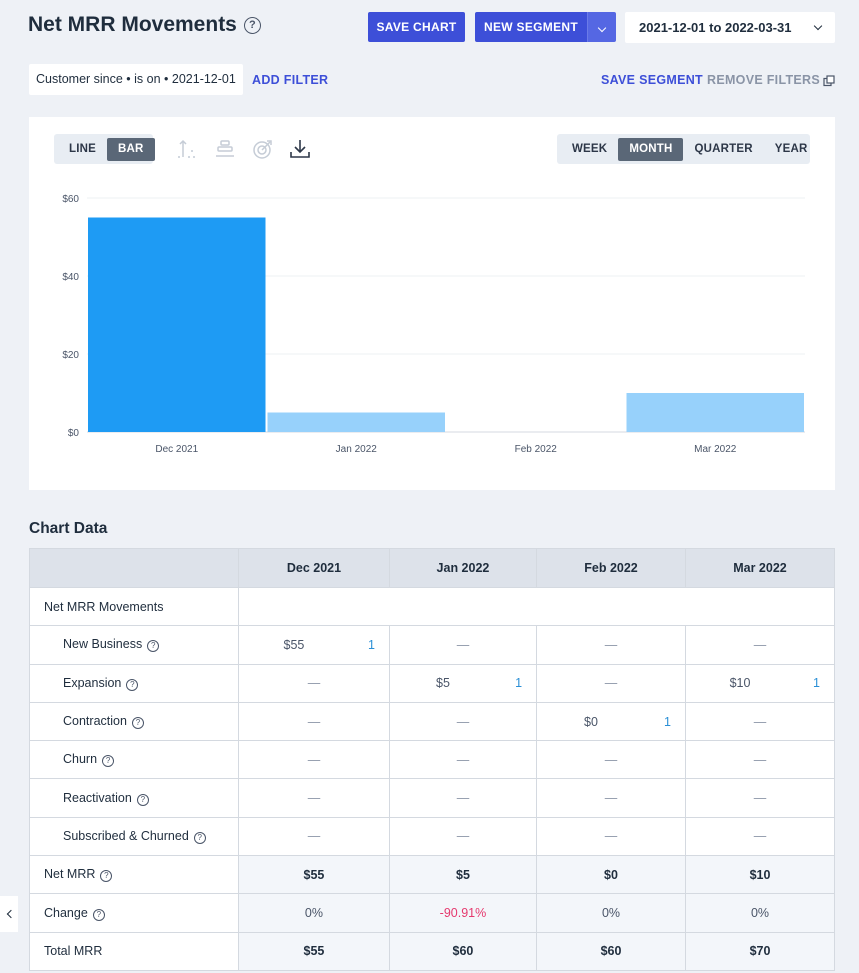 The image size is (859, 973). I want to click on table-header-corner, so click(134, 568).